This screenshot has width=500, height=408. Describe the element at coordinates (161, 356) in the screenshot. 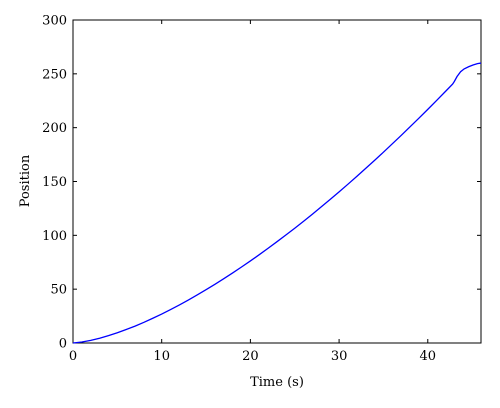

I see `x-tick-label-1: 10` at that location.